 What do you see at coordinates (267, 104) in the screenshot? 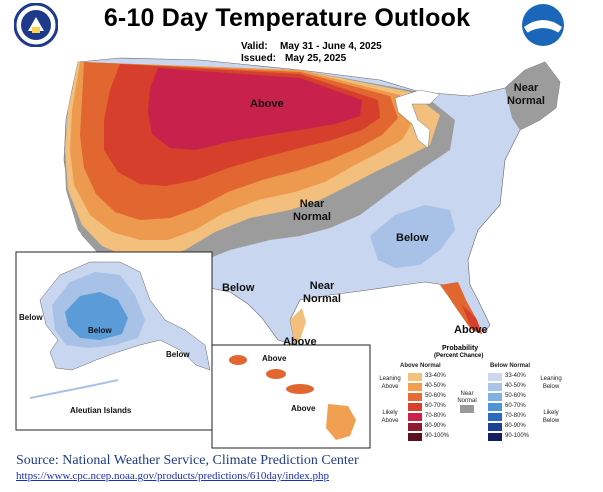
I see `region-label-above-north: Above` at bounding box center [267, 104].